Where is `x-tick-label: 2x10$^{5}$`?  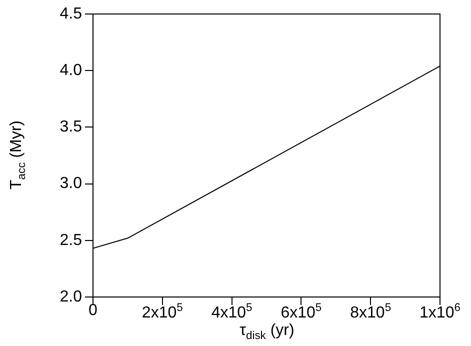 x-tick-label: 2x10$^{5}$ is located at coordinates (162, 312).